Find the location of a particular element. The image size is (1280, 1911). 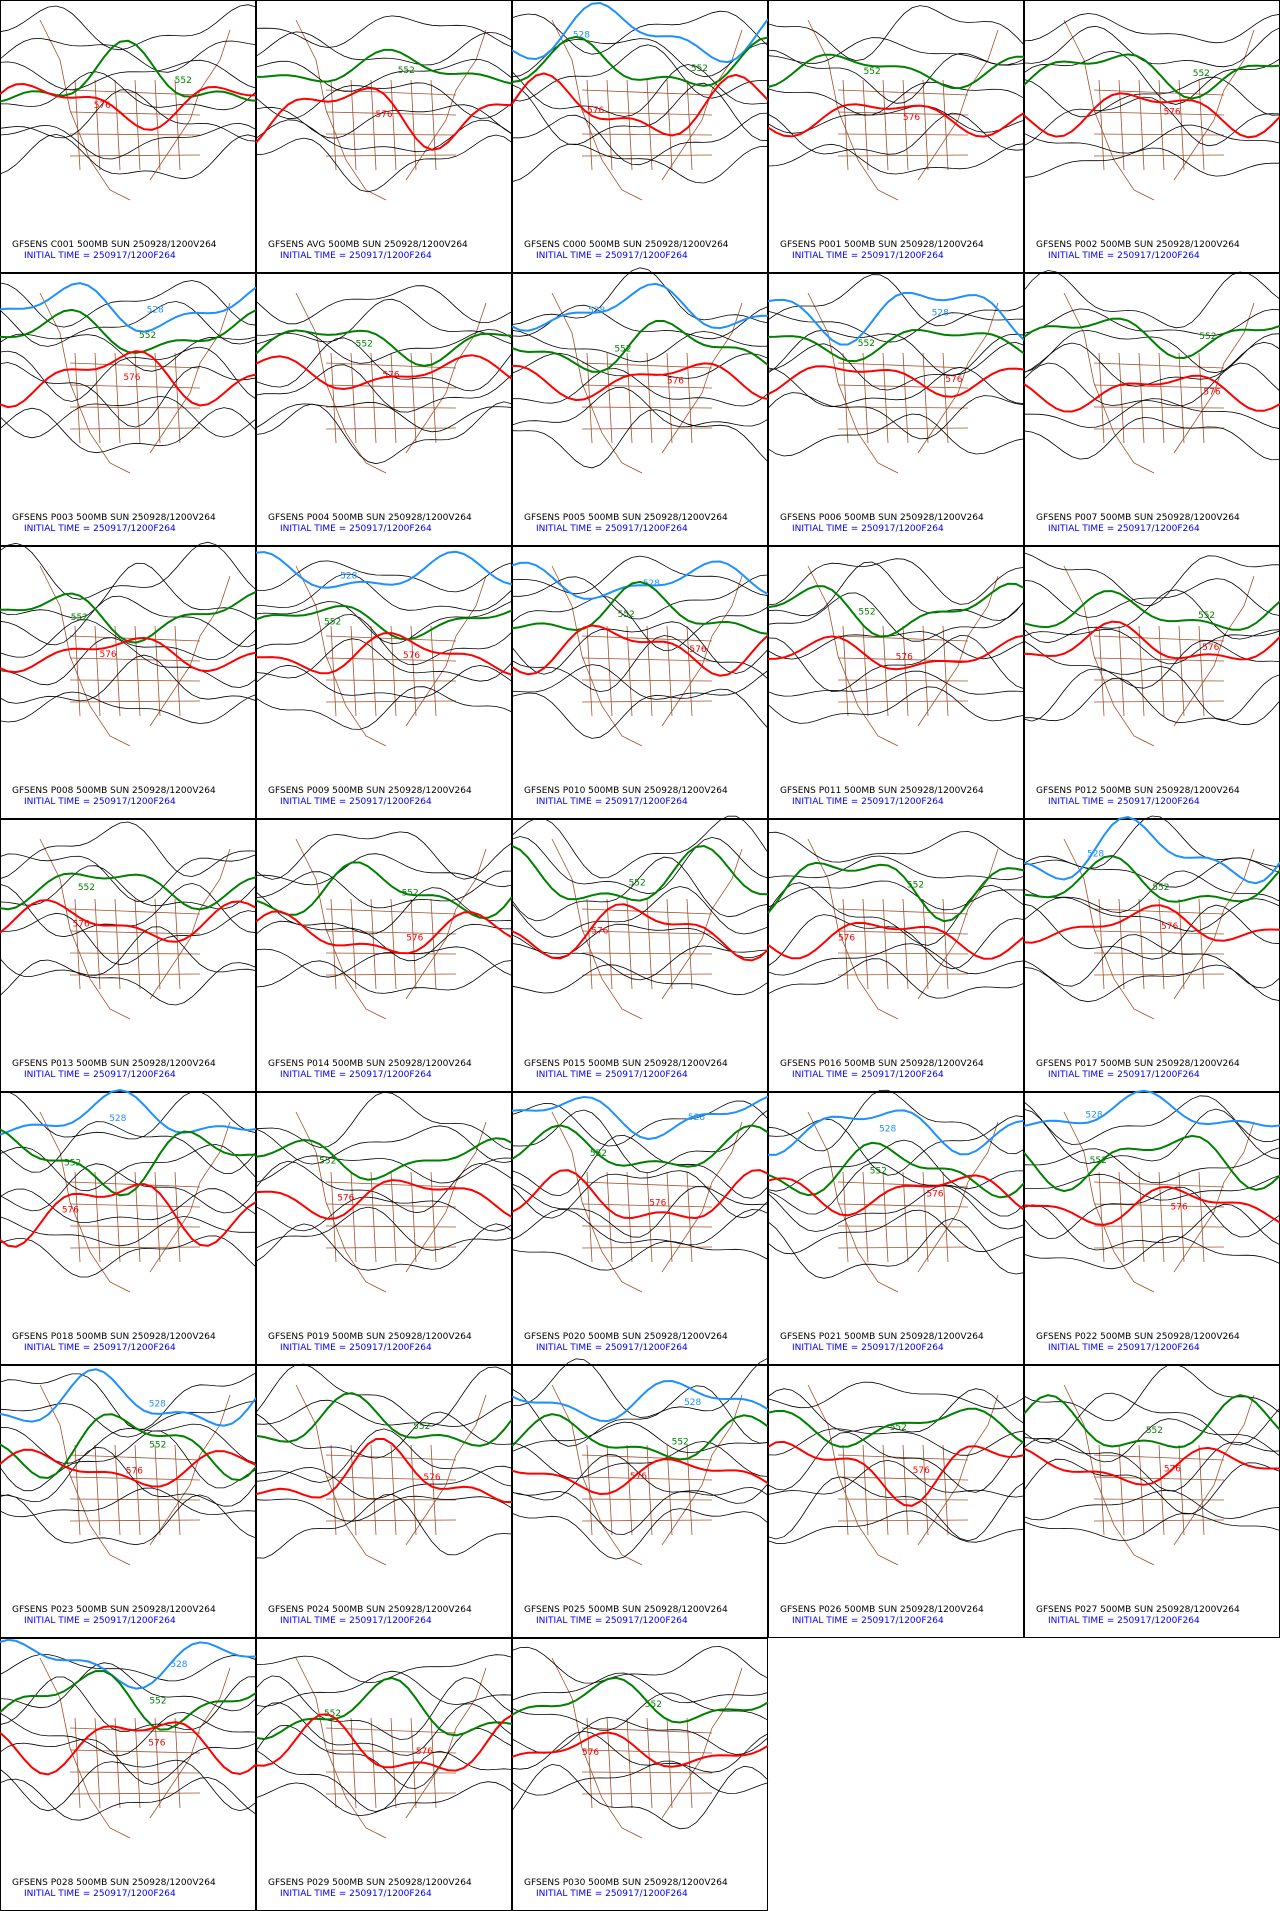

panel-label: GFSENS P005 500MB SUN 250928/1200V264 is located at coordinates (626, 518).